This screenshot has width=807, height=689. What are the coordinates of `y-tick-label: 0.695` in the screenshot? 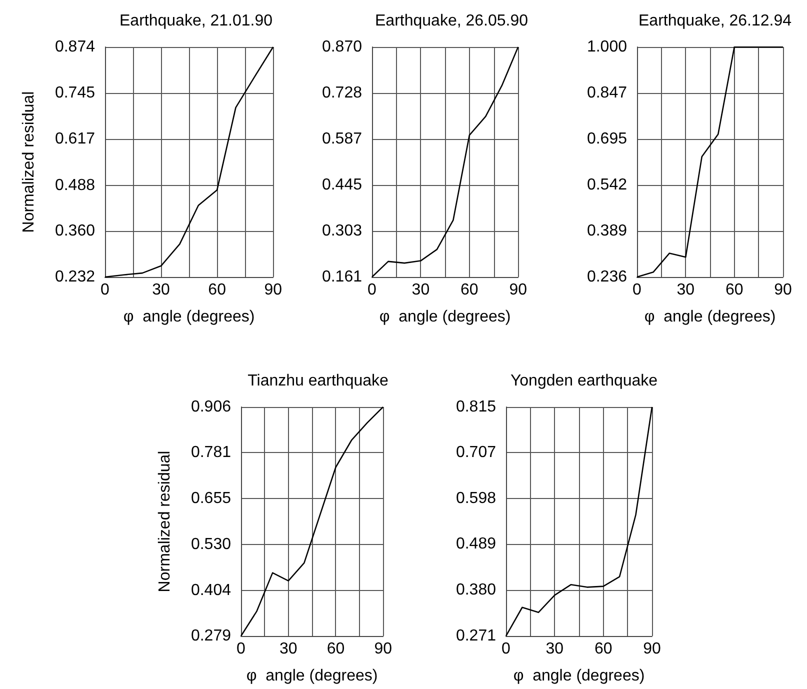 It's located at (607, 139).